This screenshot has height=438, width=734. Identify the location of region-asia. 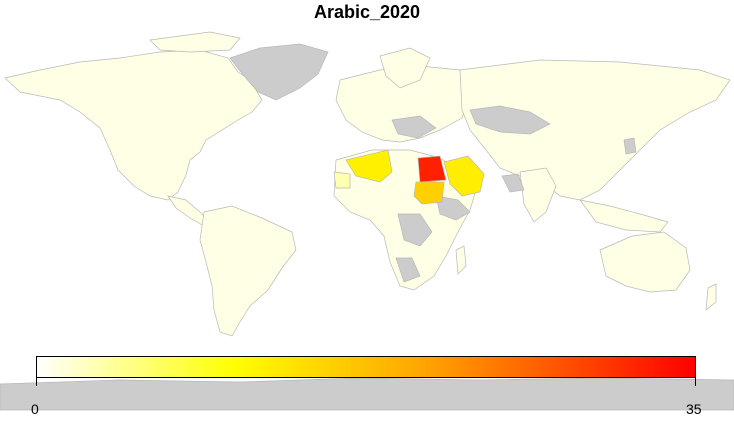
(595, 130).